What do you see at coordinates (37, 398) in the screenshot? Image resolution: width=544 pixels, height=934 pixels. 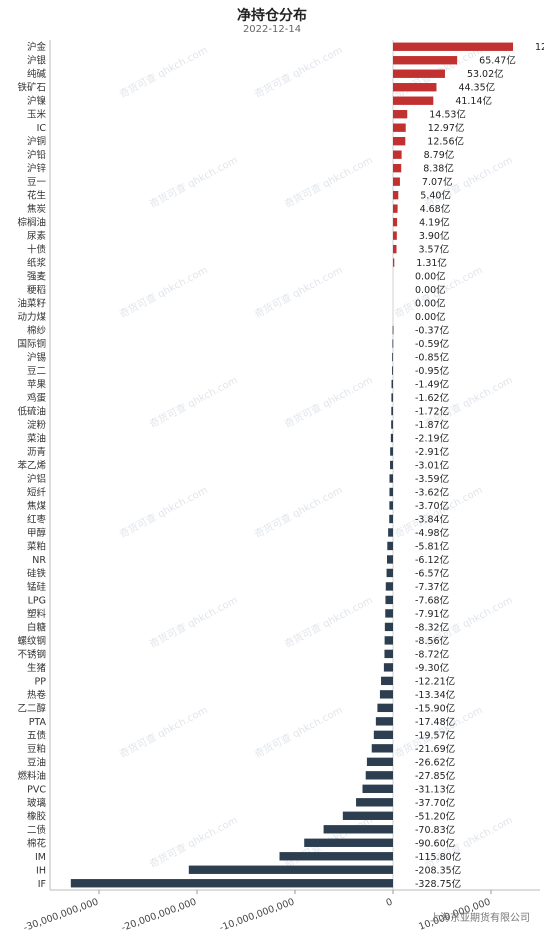 I see `category-label: 鸡蛋` at bounding box center [37, 398].